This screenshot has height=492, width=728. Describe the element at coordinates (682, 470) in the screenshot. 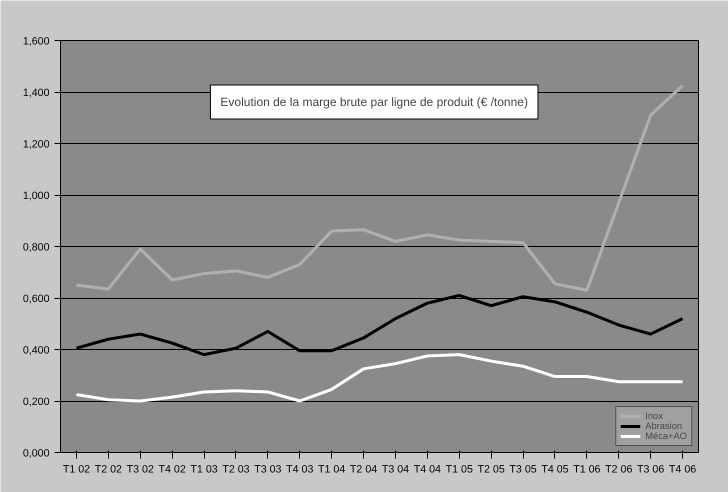

I see `x-tick-label: T4 06` at that location.